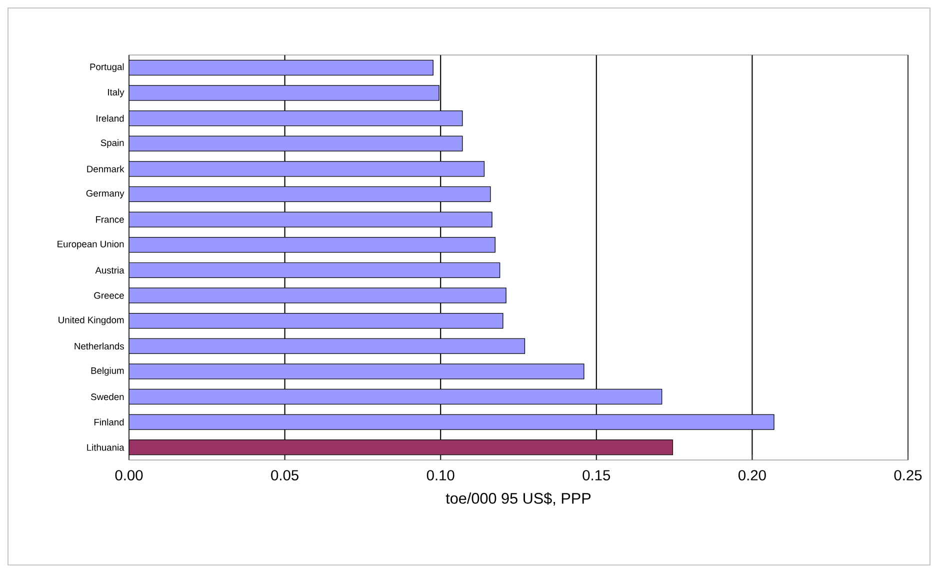 The height and width of the screenshot is (572, 940). I want to click on y-tick-label: Spain, so click(112, 143).